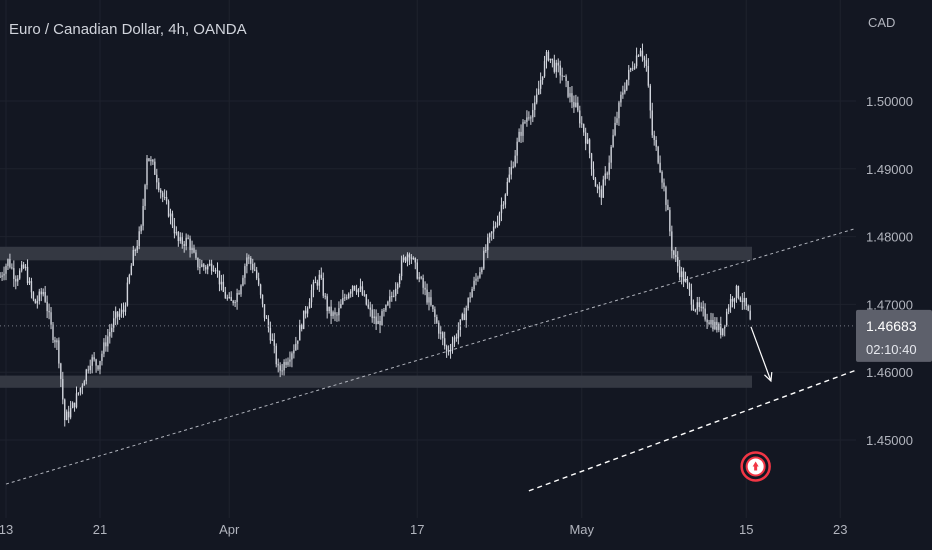  I want to click on time-axis, so click(466, 534).